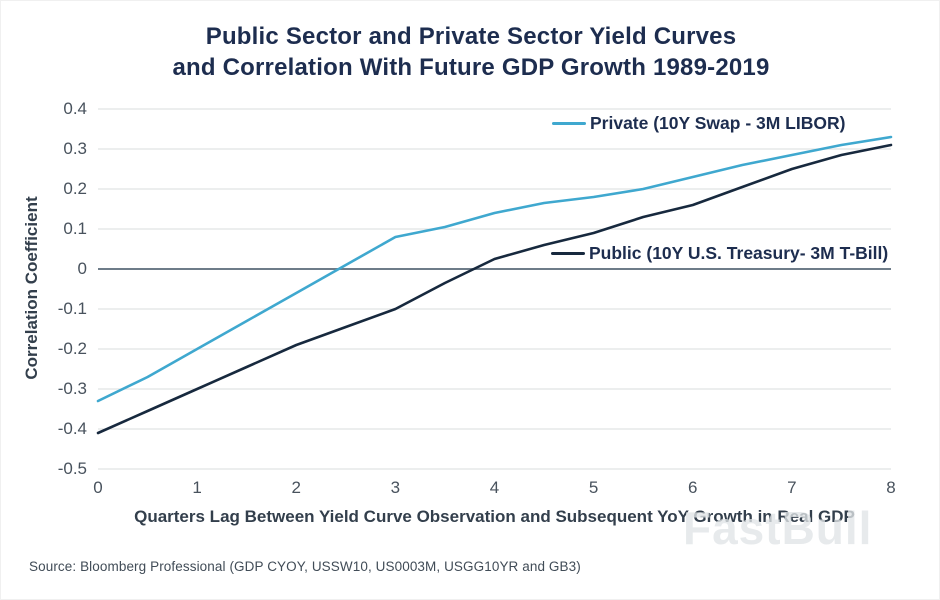  Describe the element at coordinates (72, 348) in the screenshot. I see `y-tick-label: -0.2` at that location.